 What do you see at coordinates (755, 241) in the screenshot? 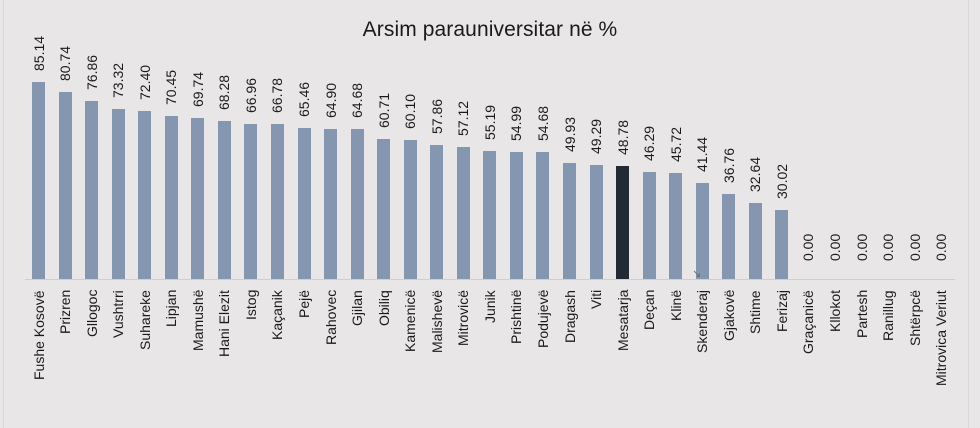
I see `bar-shtime` at bounding box center [755, 241].